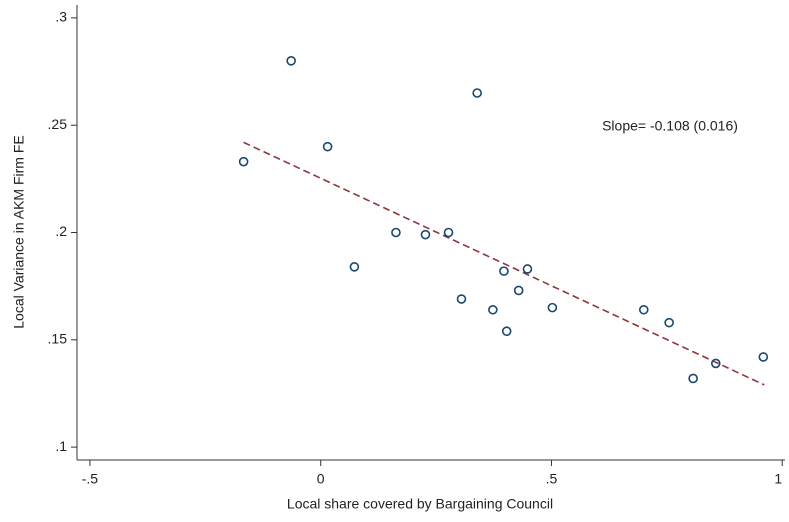  What do you see at coordinates (19, 231) in the screenshot?
I see `y-axis-label: Local Variance in AKM Firm FE` at bounding box center [19, 231].